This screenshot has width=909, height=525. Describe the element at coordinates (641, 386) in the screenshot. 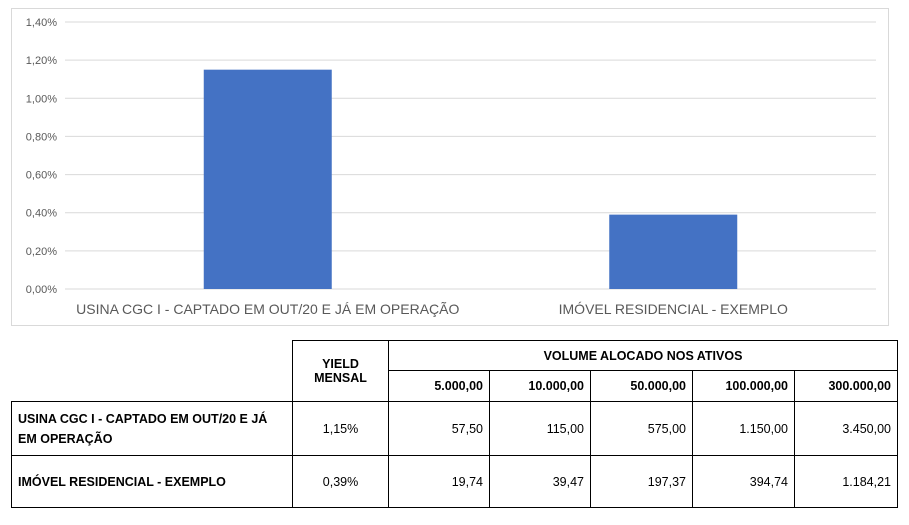

I see `amount-header: 50.000,00` at that location.